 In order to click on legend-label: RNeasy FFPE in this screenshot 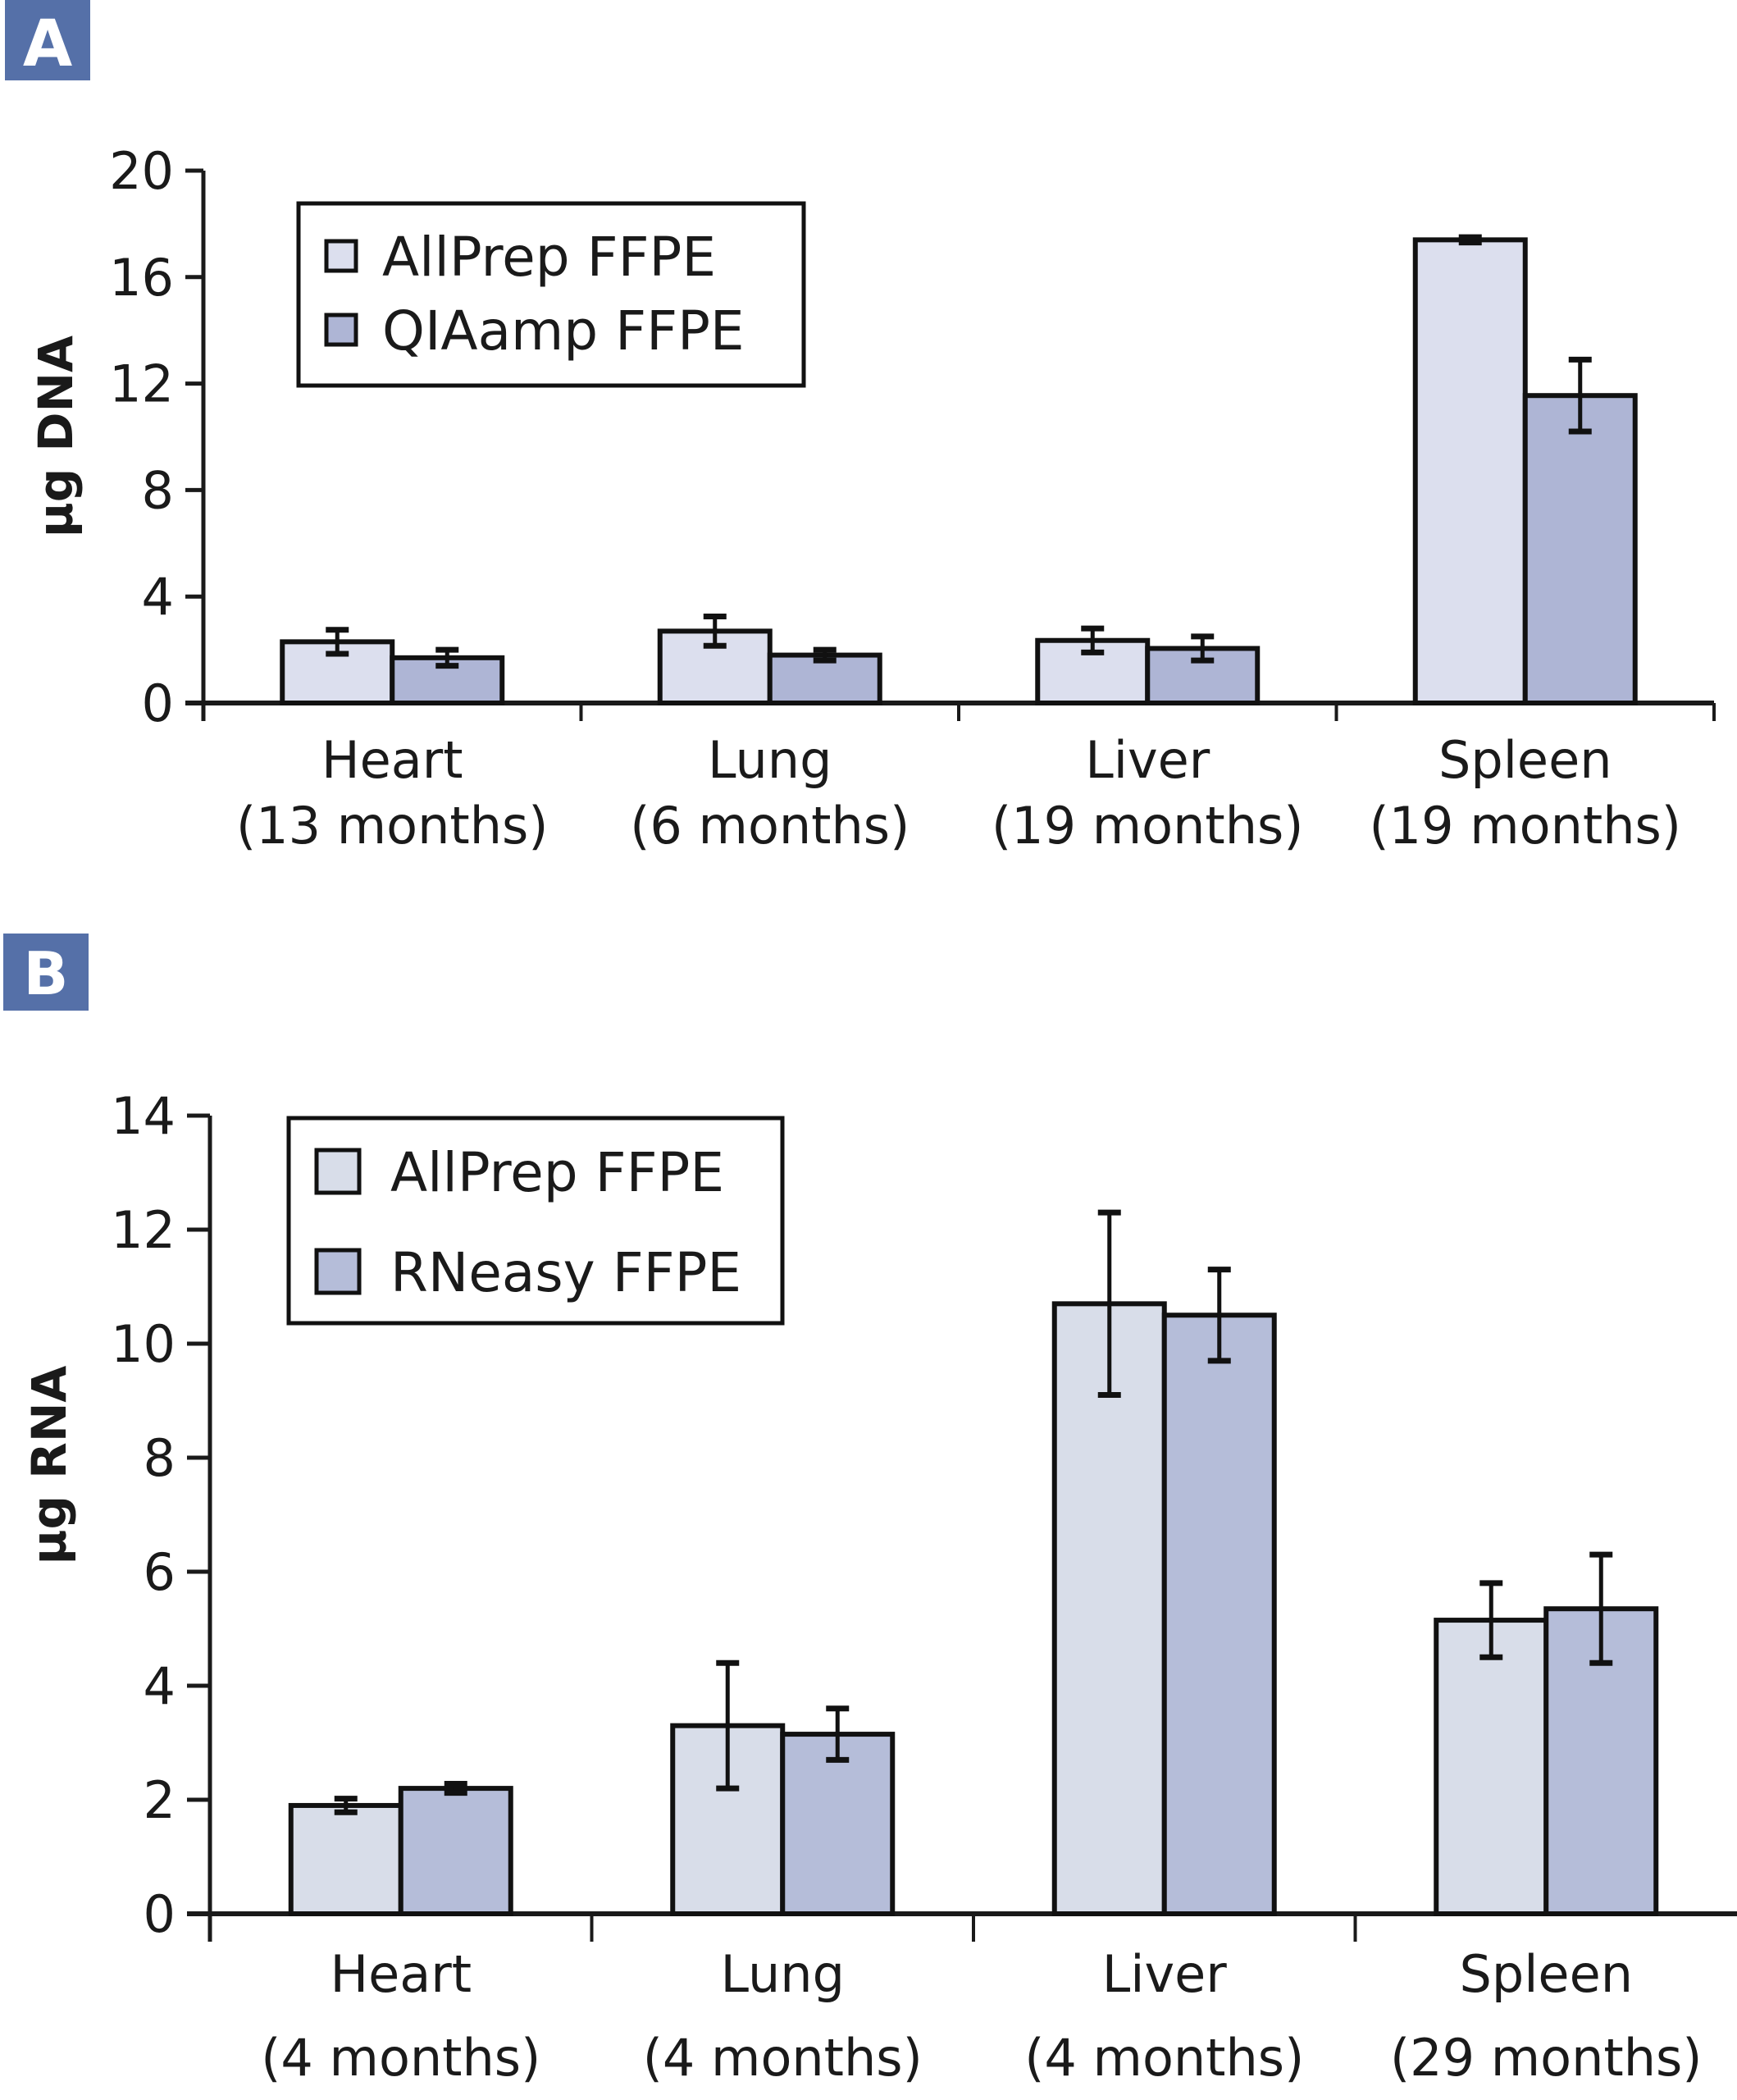, I will do `click(565, 1273)`.